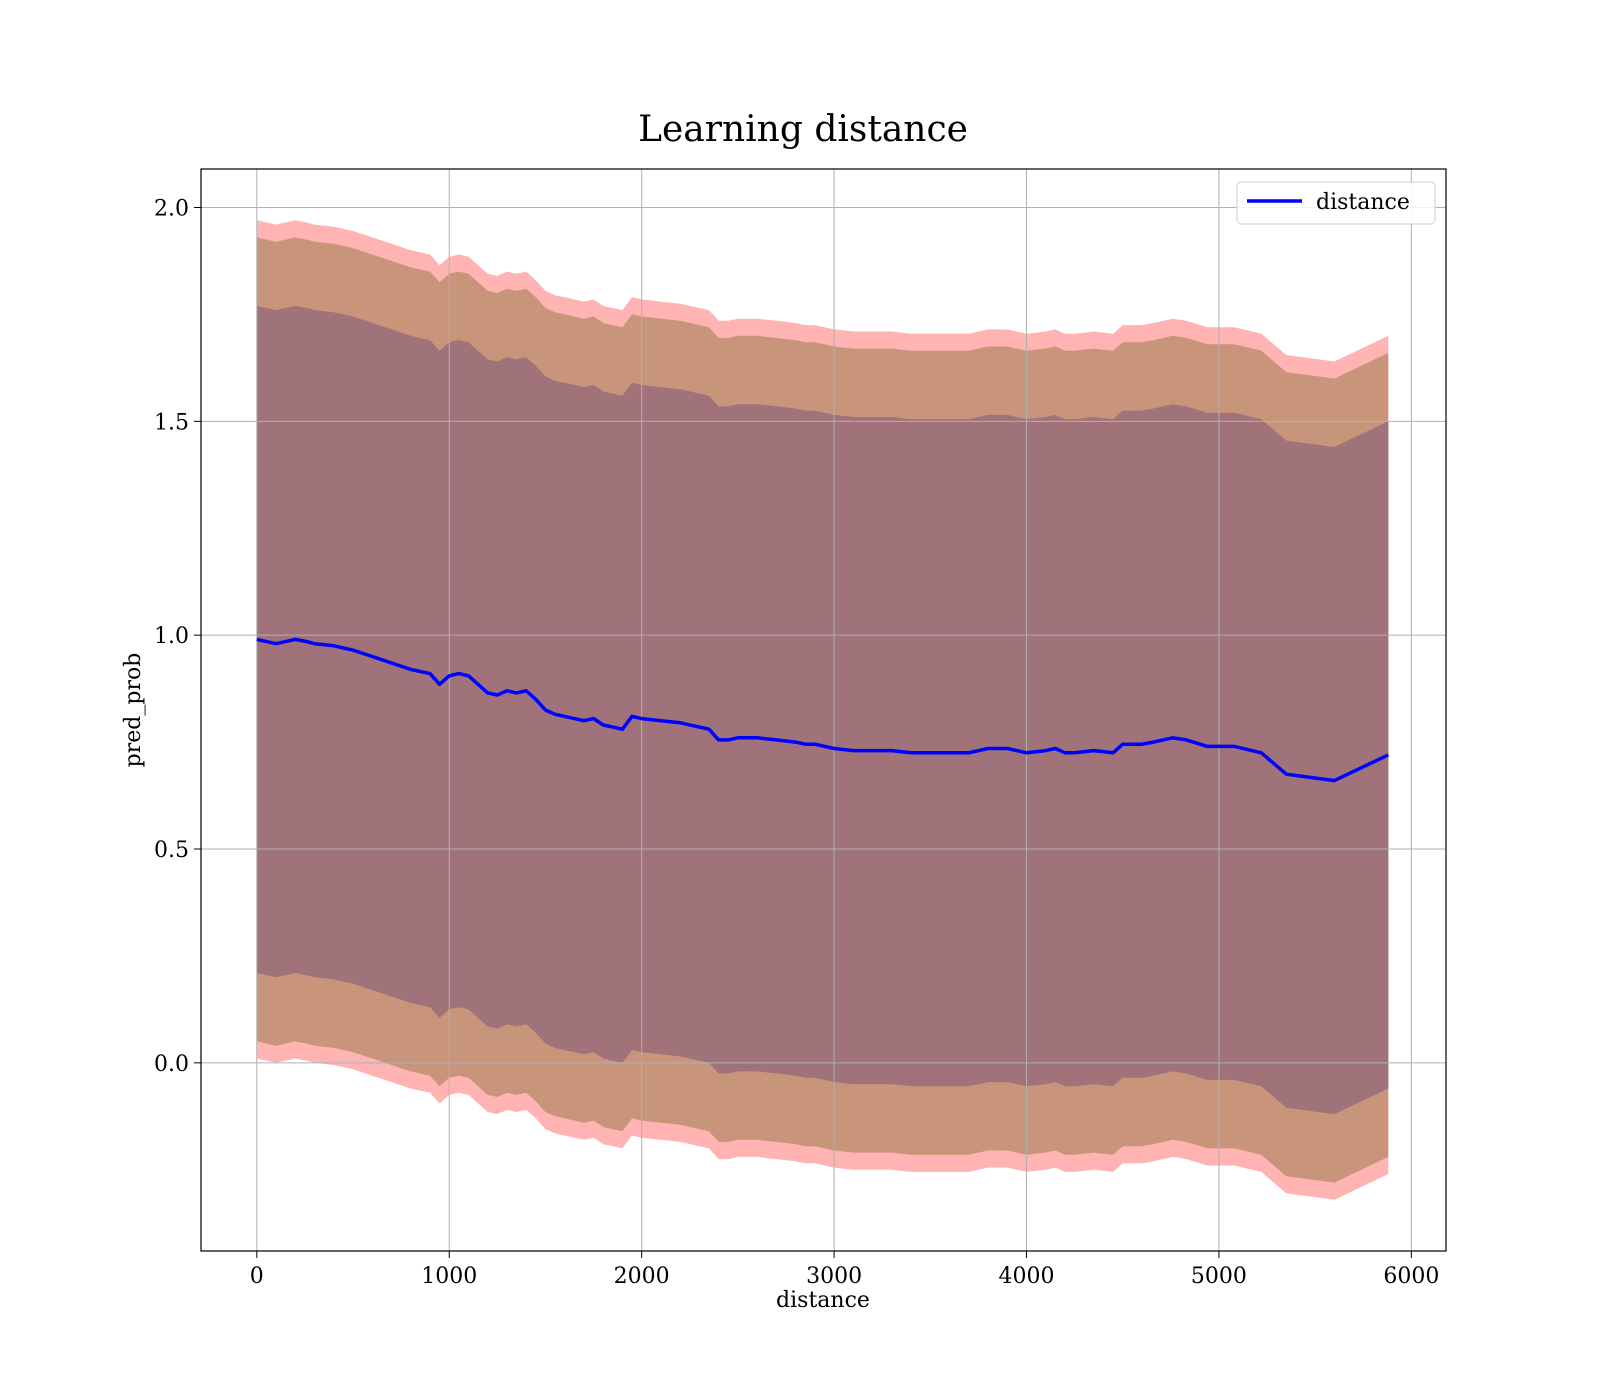 This screenshot has width=1600, height=1400. I want to click on x-tick-label: 2000, so click(642, 1276).